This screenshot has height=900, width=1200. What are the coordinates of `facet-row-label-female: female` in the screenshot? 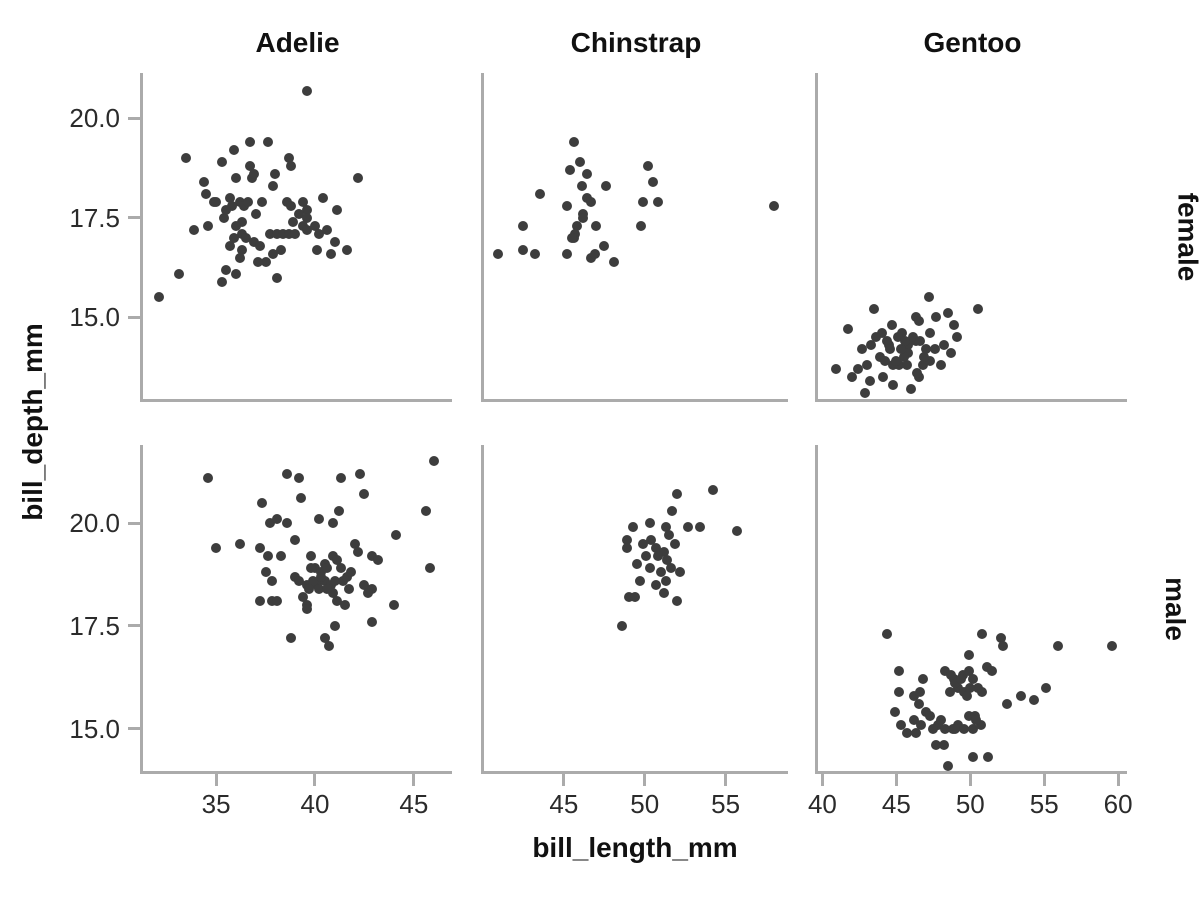 It's located at (1171, 237).